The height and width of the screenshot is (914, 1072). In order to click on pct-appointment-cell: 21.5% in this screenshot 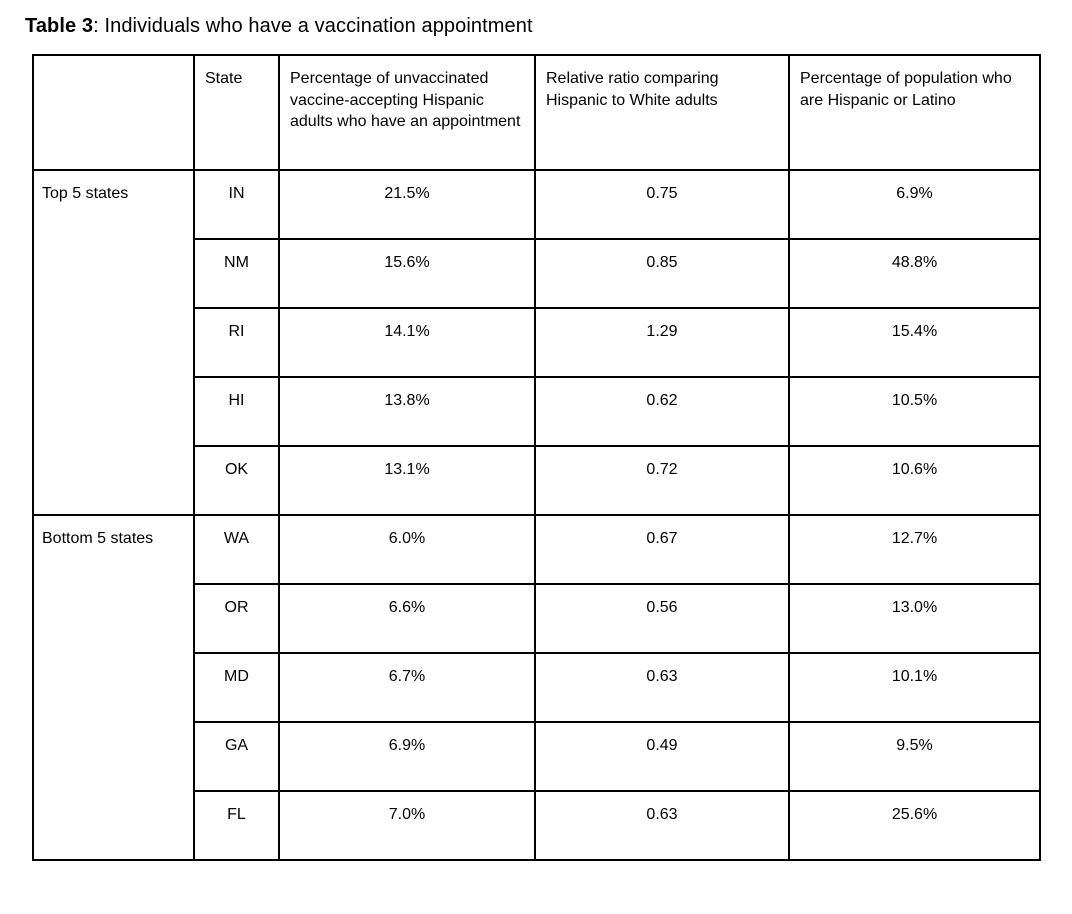, I will do `click(407, 204)`.